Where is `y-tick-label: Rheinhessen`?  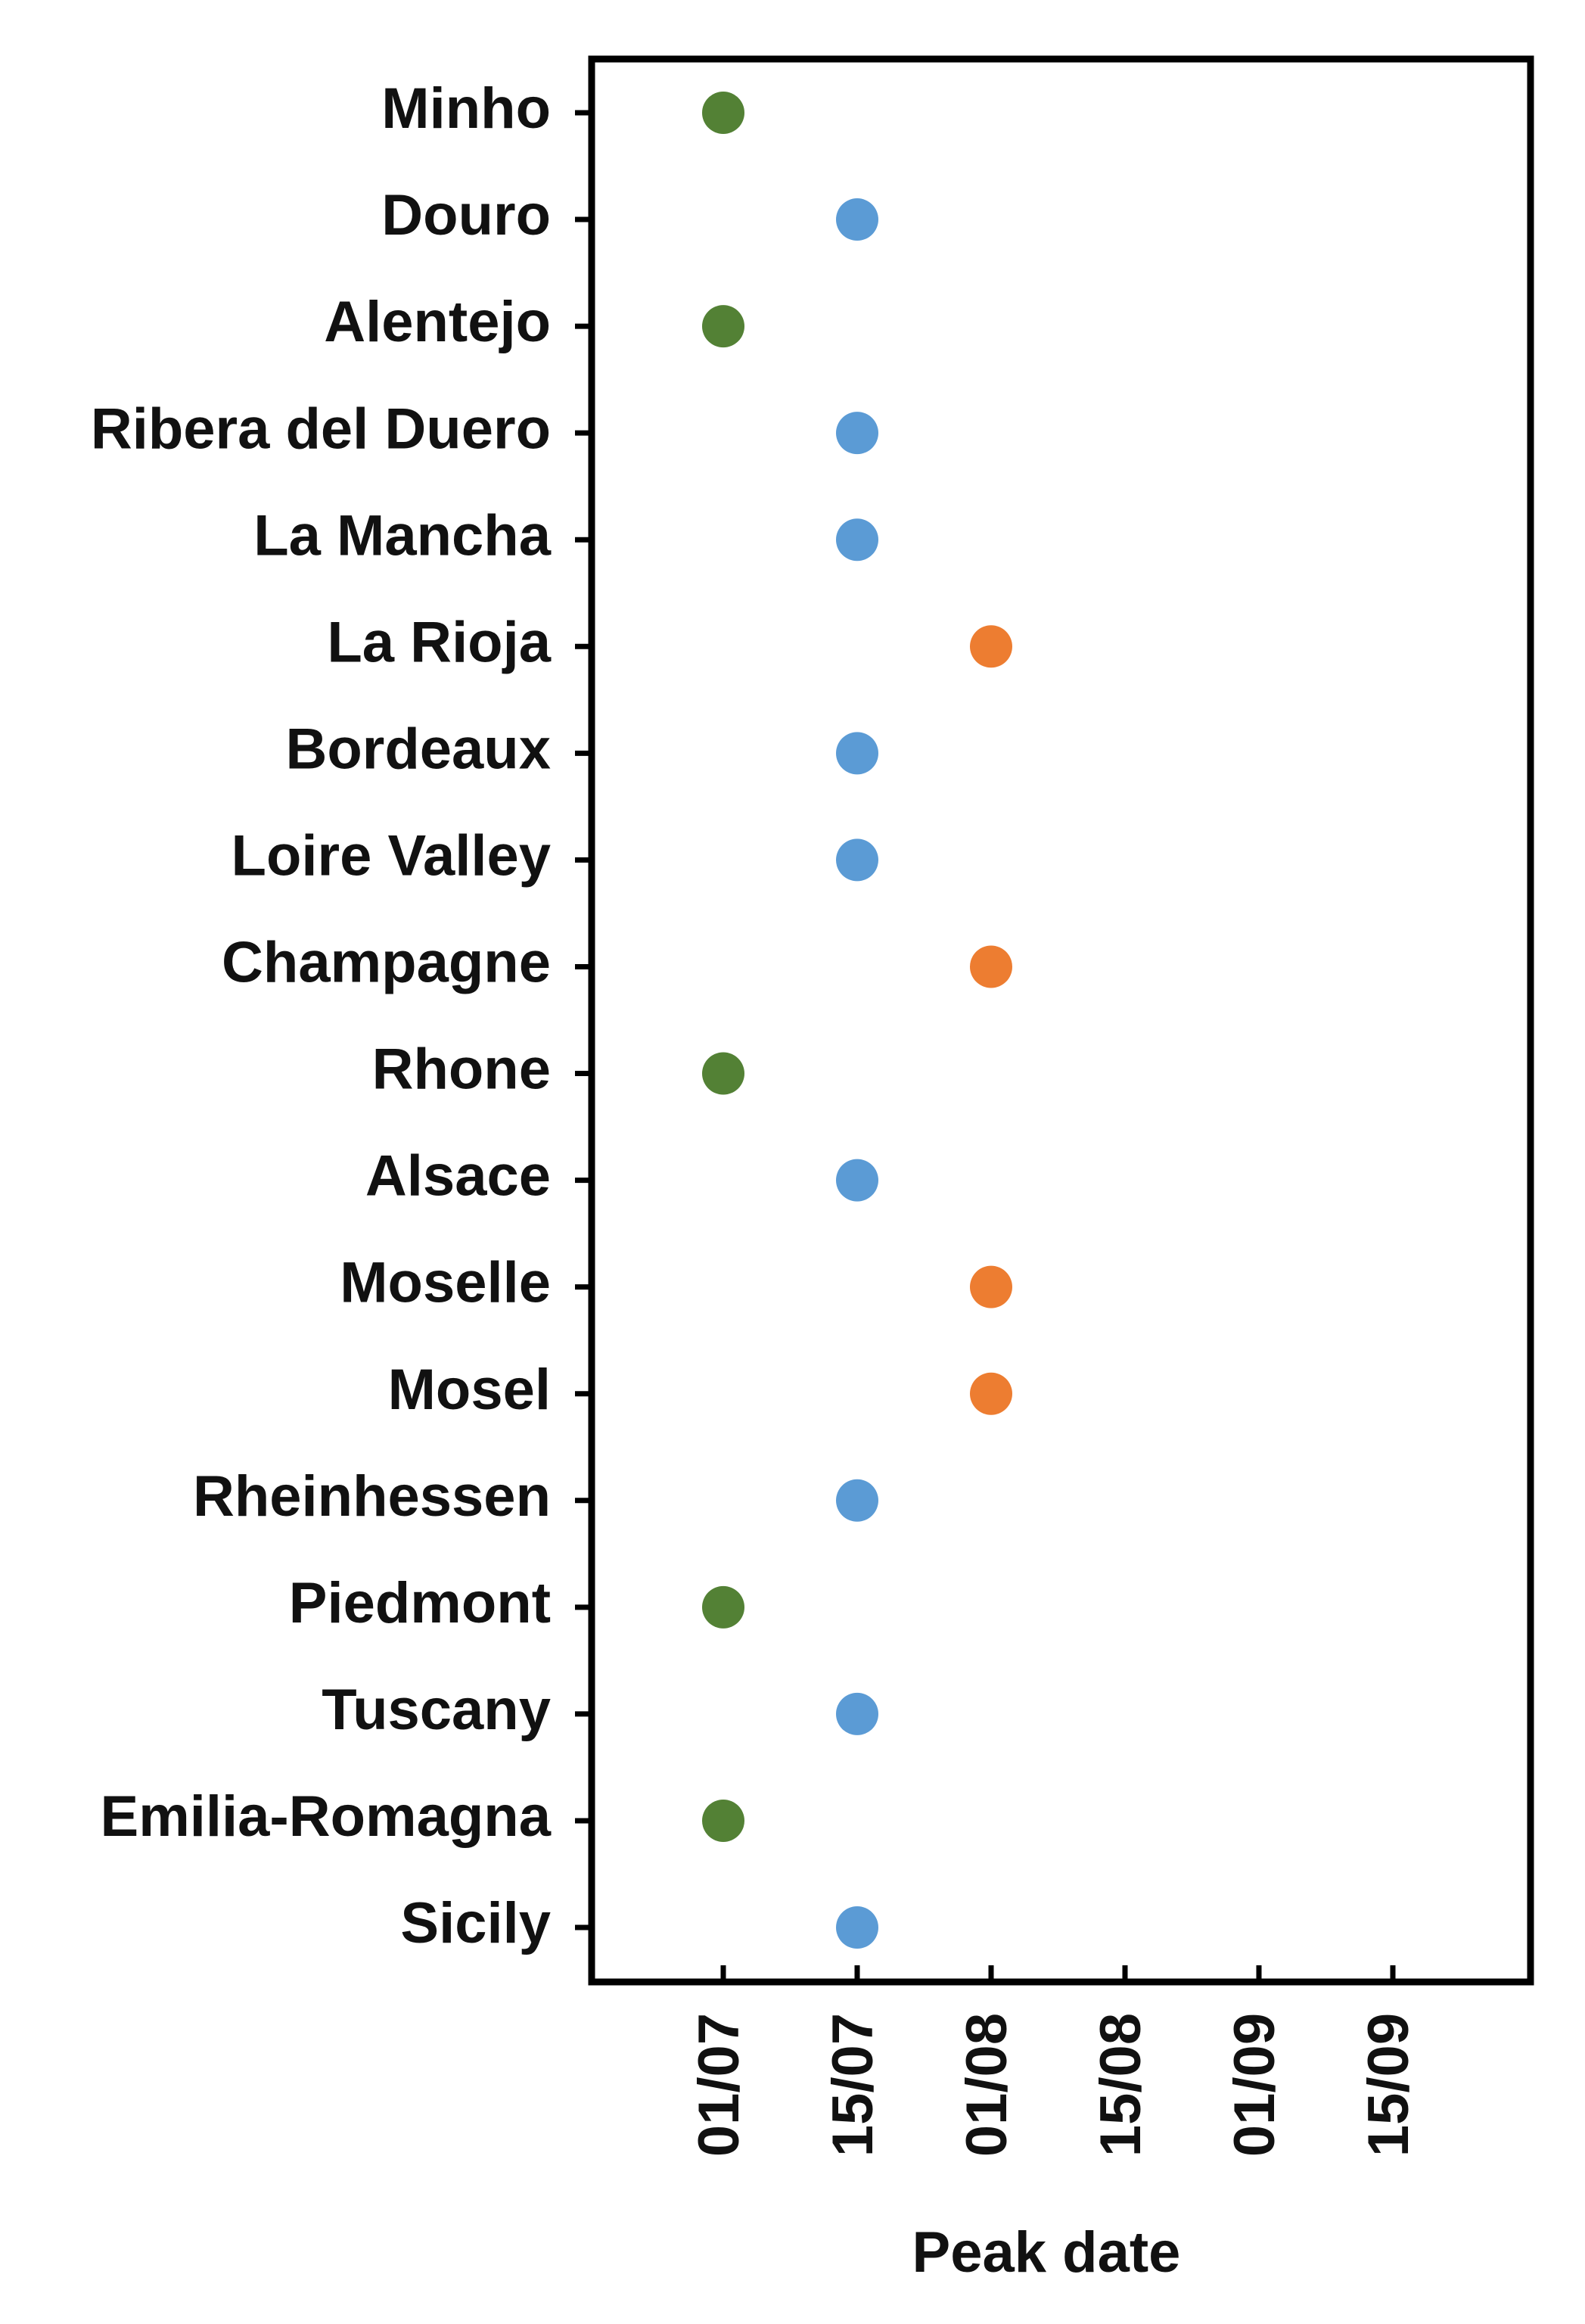 y-tick-label: Rheinhessen is located at coordinates (372, 1496).